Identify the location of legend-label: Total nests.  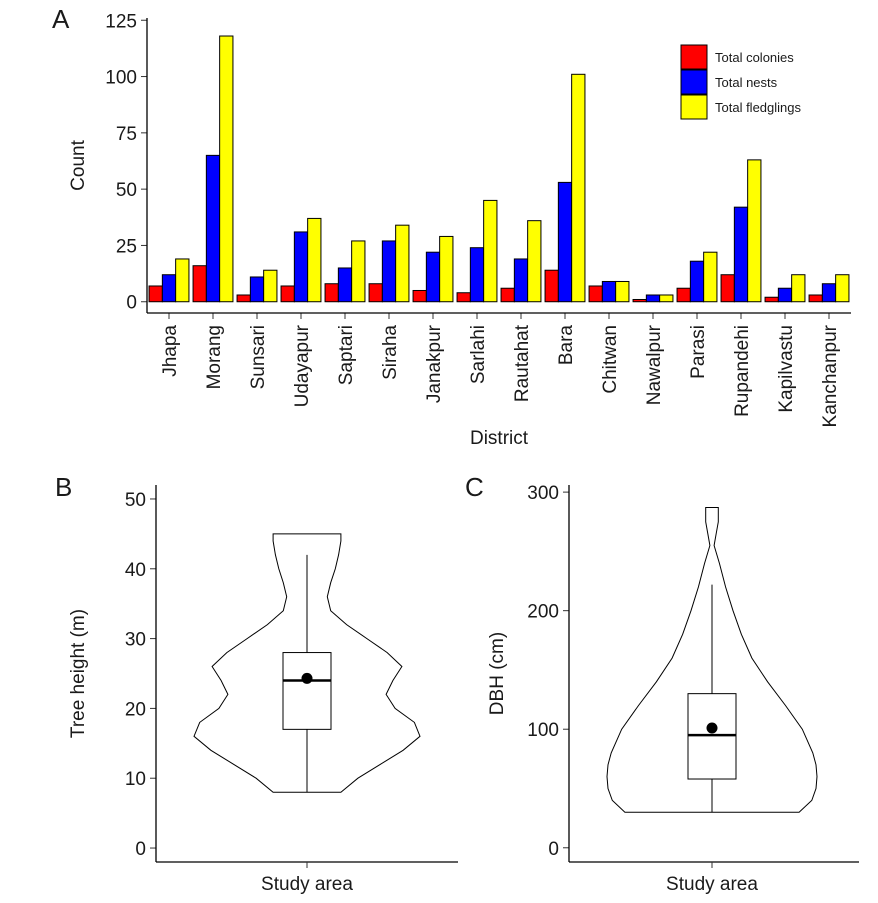
(746, 82).